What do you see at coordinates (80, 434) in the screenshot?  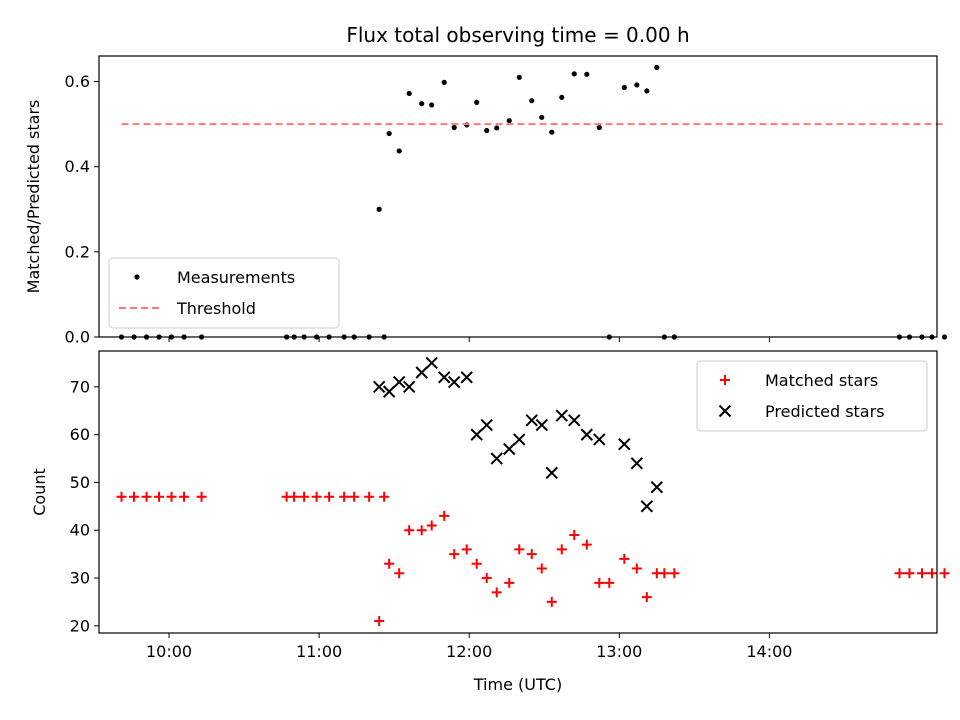 I see `y-tick-label: 60` at bounding box center [80, 434].